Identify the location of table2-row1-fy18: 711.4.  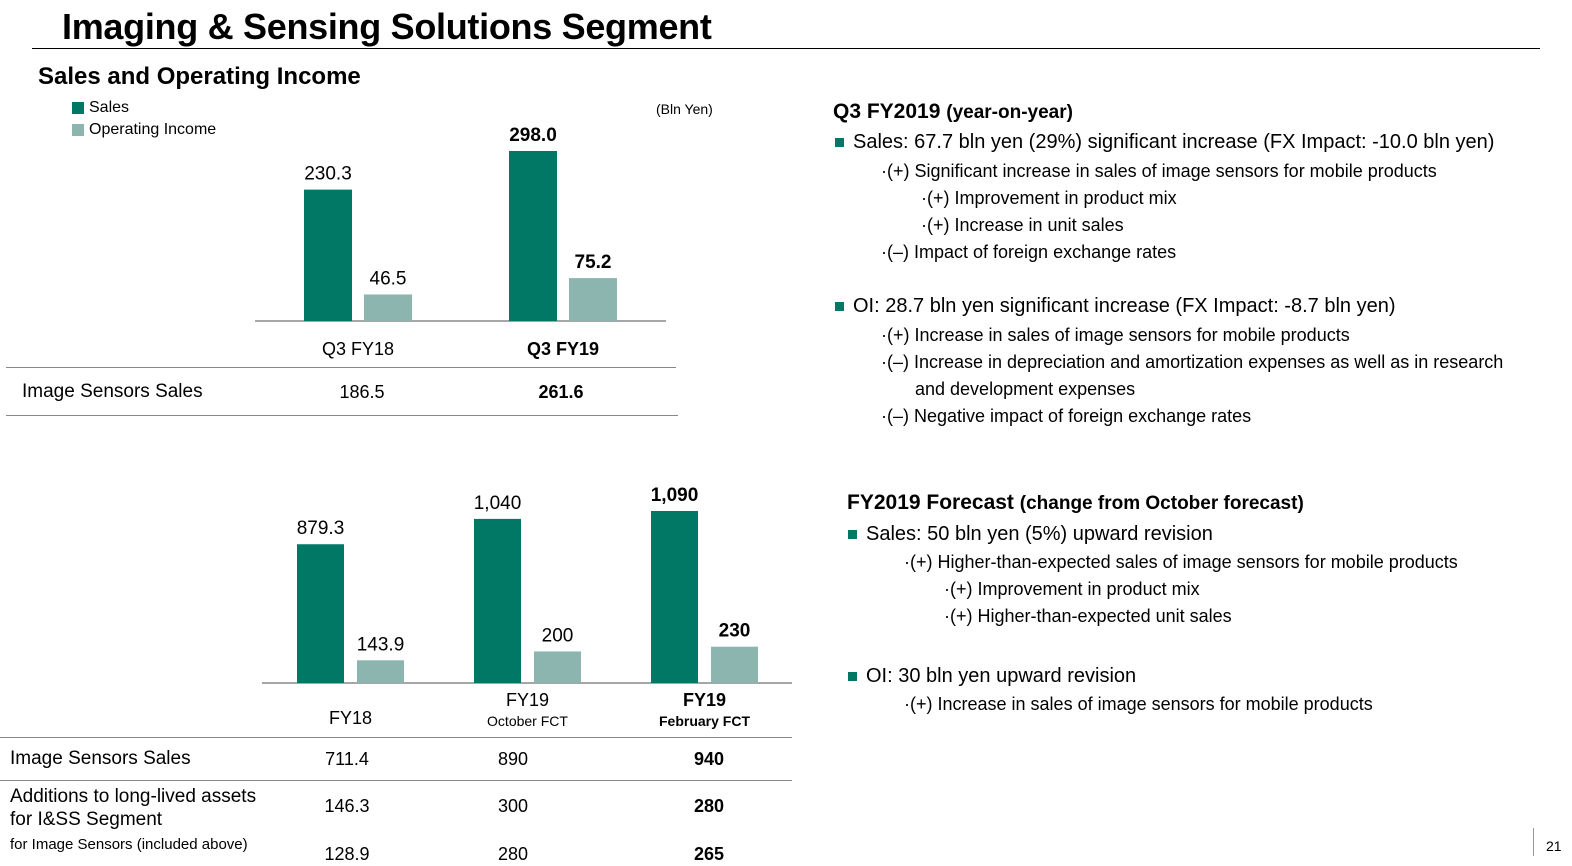
(347, 759).